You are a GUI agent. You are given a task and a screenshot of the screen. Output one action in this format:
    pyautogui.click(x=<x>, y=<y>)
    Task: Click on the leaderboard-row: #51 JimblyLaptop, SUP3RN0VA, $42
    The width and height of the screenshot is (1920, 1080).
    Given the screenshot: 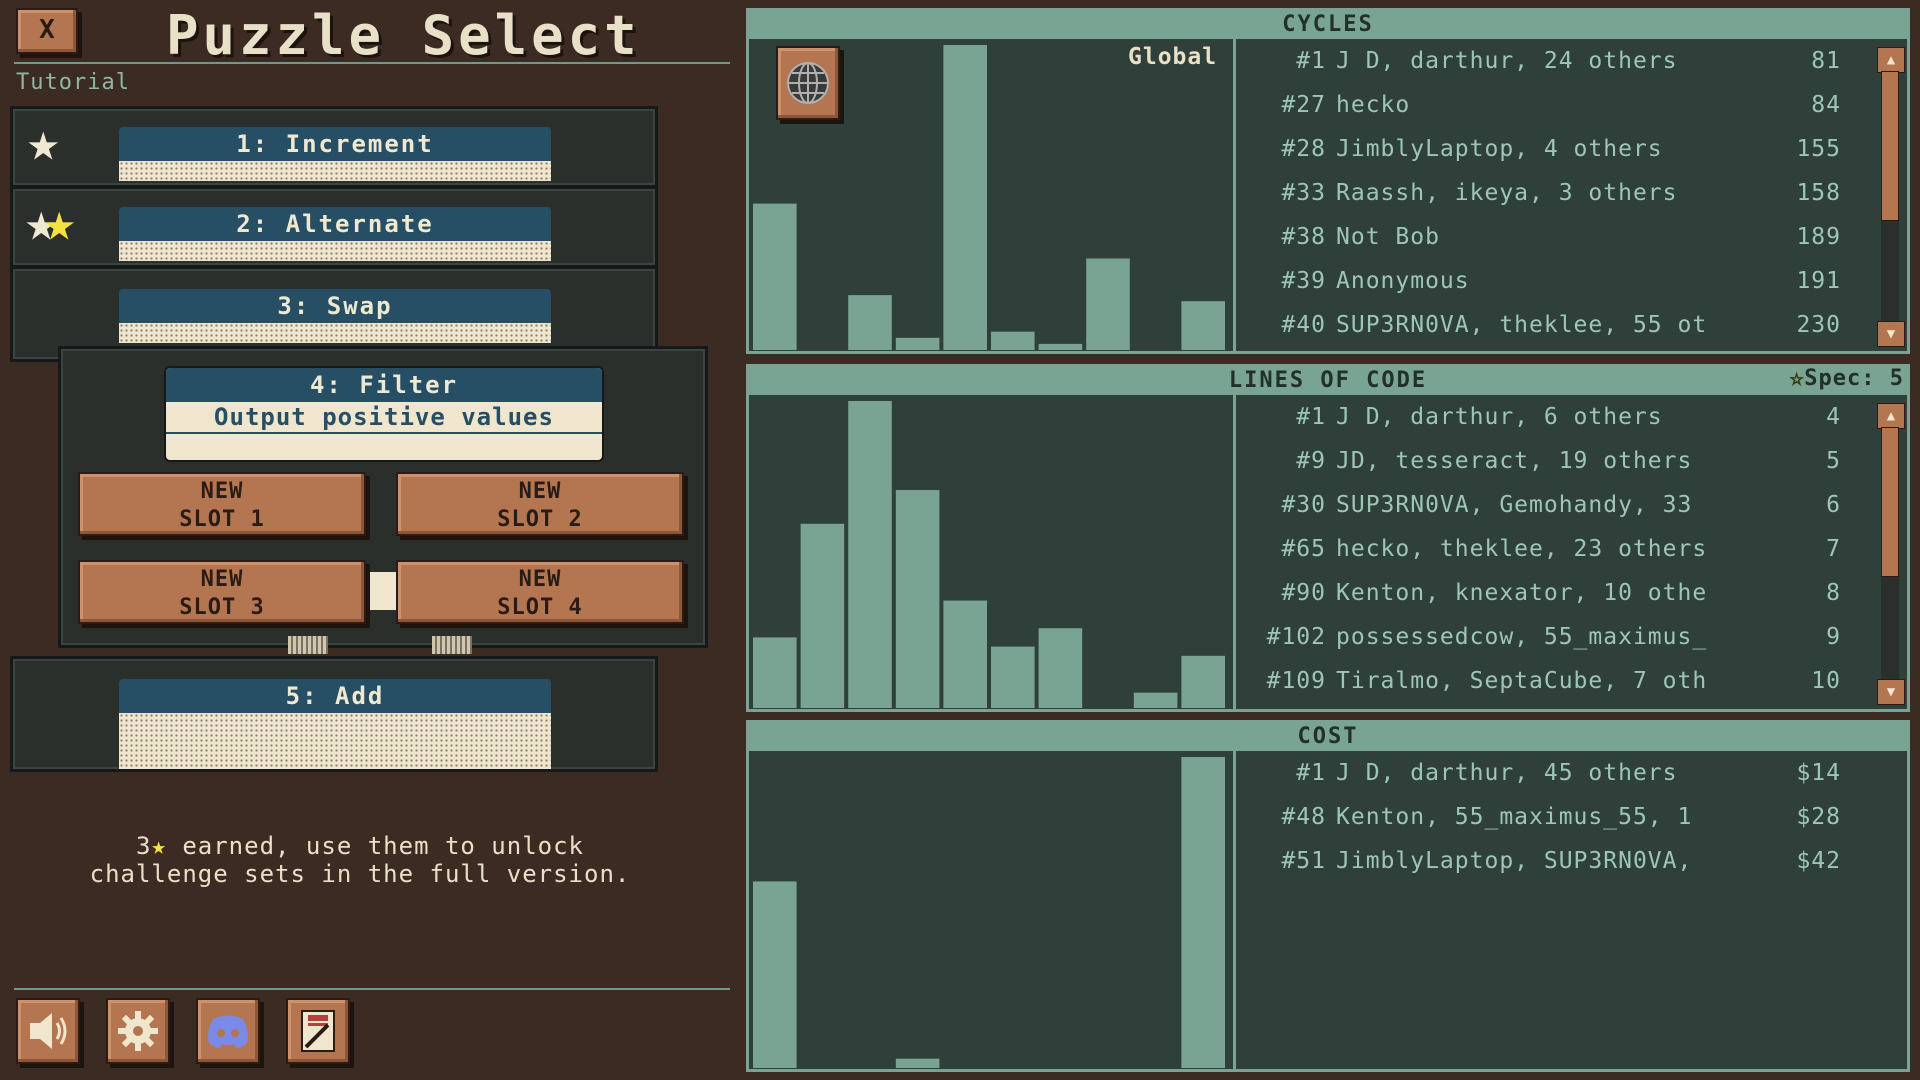 What is the action you would take?
    pyautogui.click(x=1555, y=861)
    